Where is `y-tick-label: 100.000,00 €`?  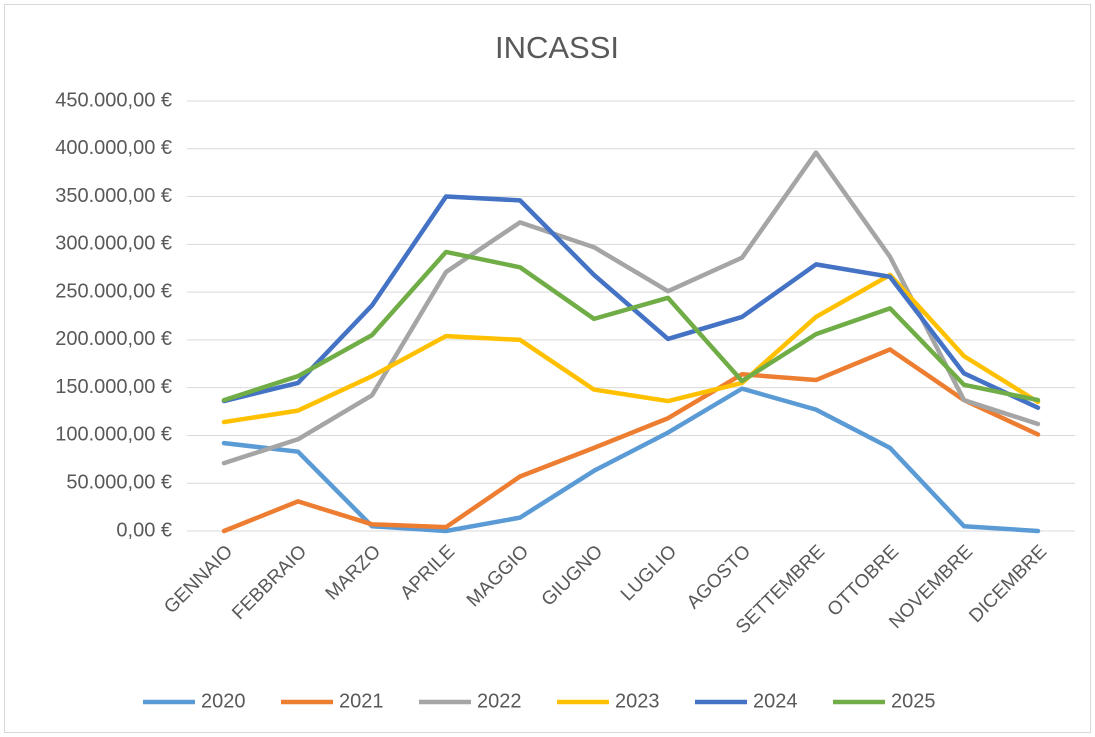
y-tick-label: 100.000,00 € is located at coordinates (113, 435).